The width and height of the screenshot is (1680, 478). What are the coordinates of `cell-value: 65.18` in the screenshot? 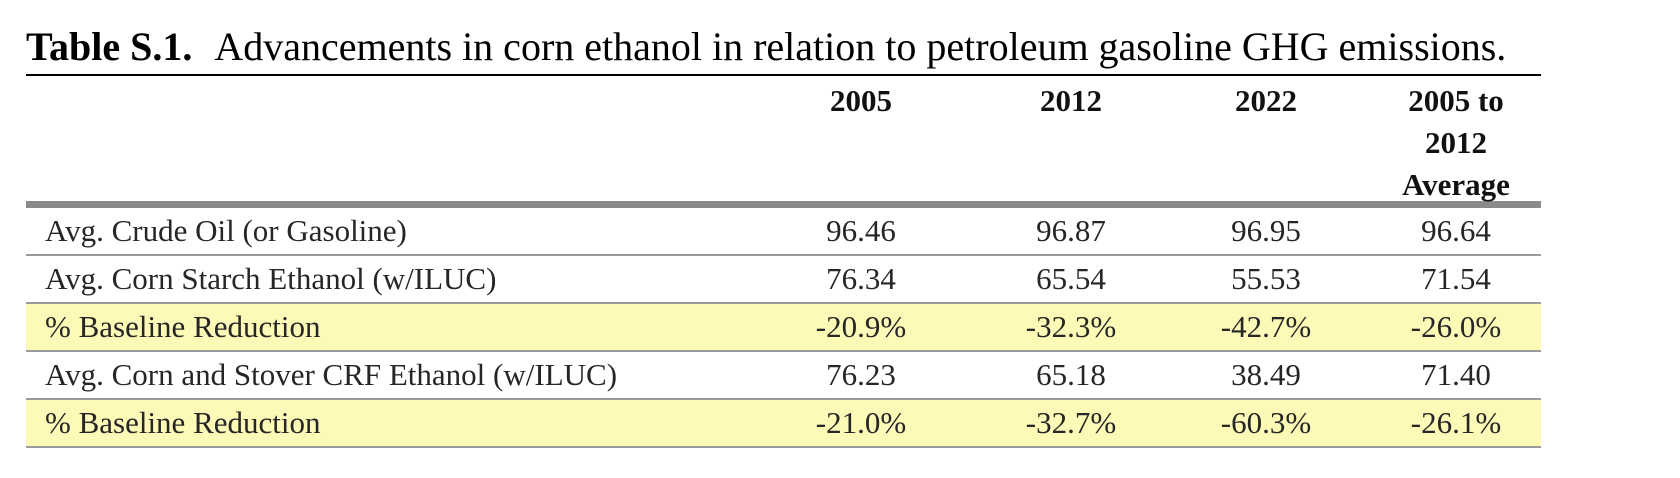 It's located at (1071, 374).